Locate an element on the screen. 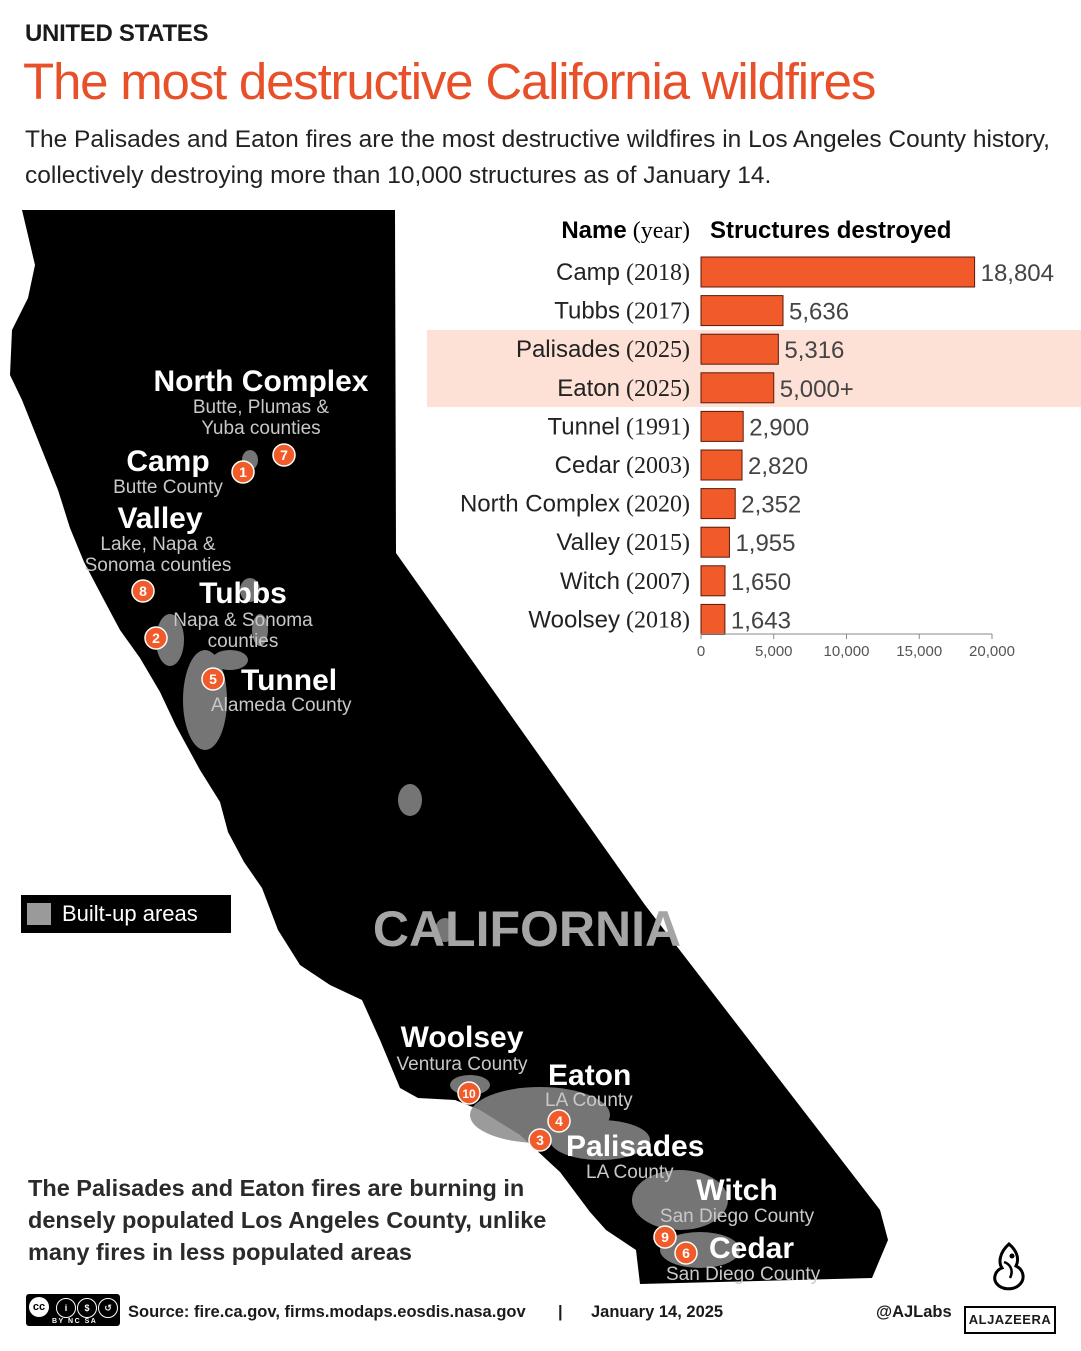  state-label: CALIFORNIA is located at coordinates (527, 929).